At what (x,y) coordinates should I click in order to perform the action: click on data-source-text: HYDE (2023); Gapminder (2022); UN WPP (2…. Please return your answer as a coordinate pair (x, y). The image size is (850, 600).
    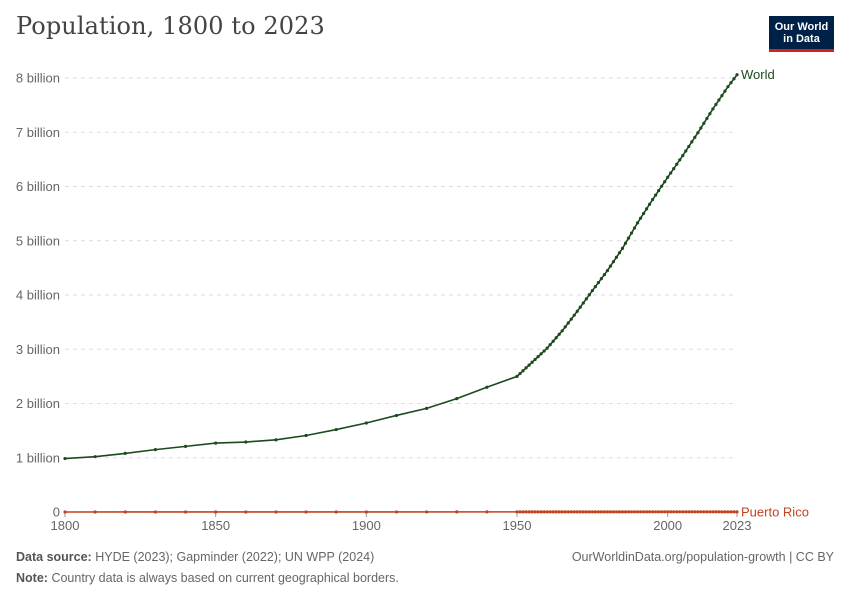
    Looking at the image, I should click on (235, 557).